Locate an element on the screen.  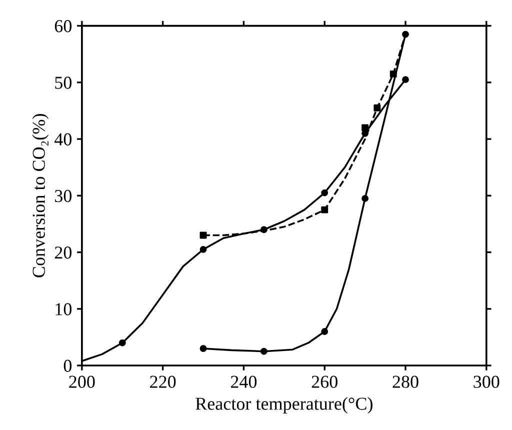
x-tick-label: 200 is located at coordinates (82, 382).